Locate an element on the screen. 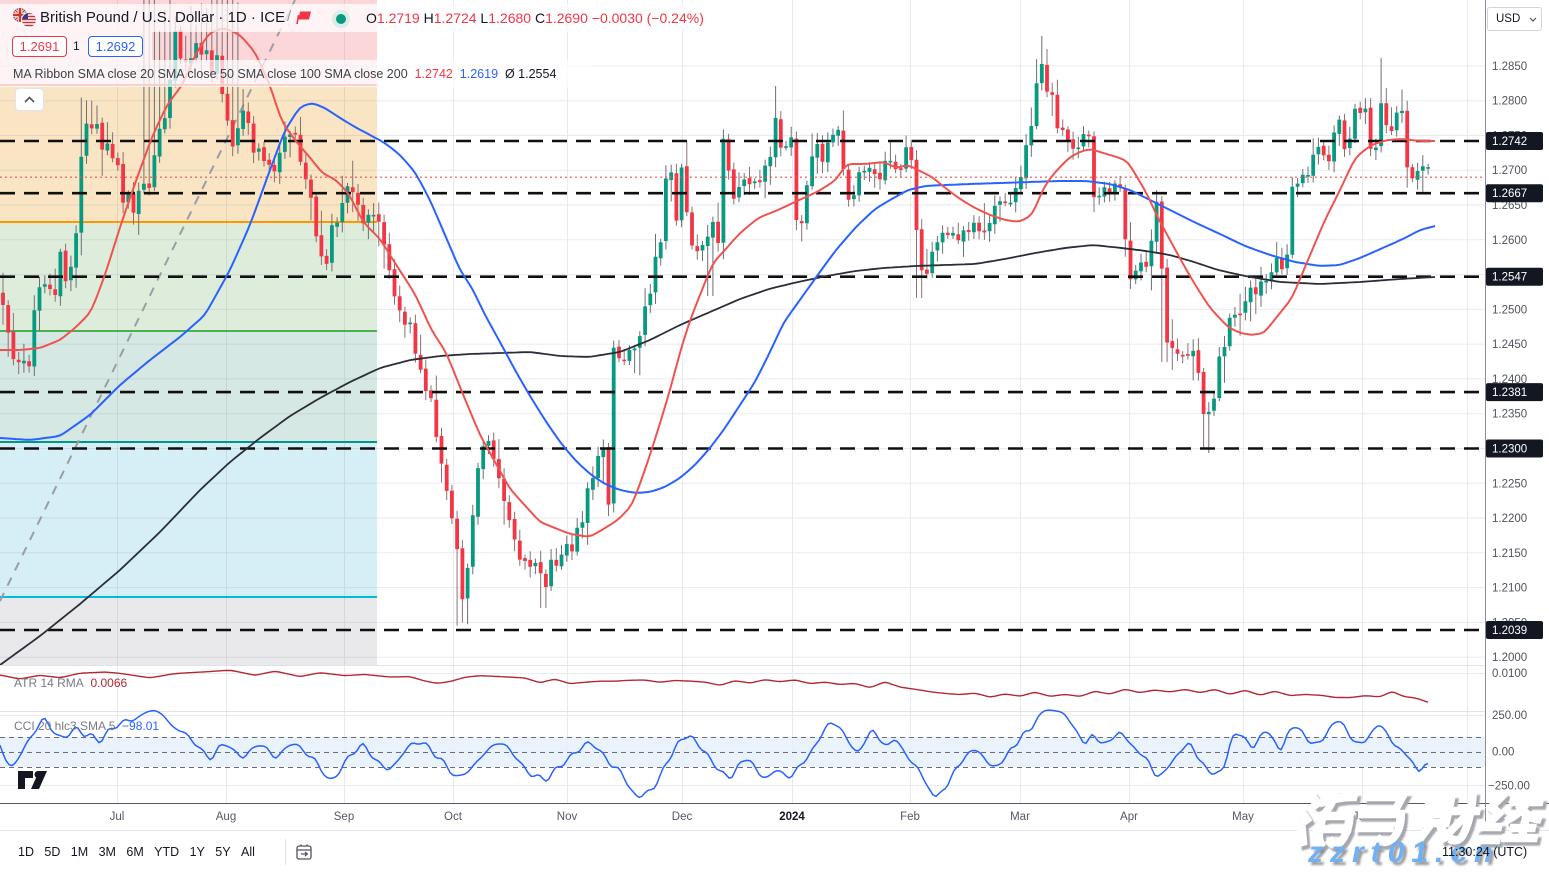  svg-text: Jul is located at coordinates (117, 817).